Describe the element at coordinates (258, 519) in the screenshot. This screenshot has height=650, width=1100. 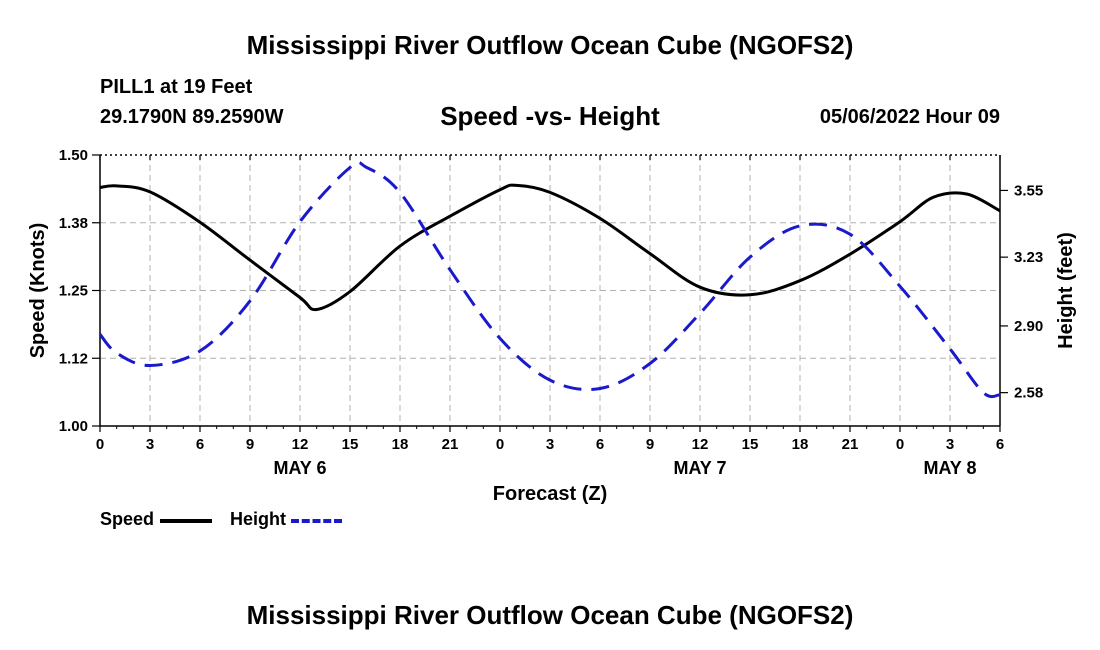
I see `legend-height-label: Height` at that location.